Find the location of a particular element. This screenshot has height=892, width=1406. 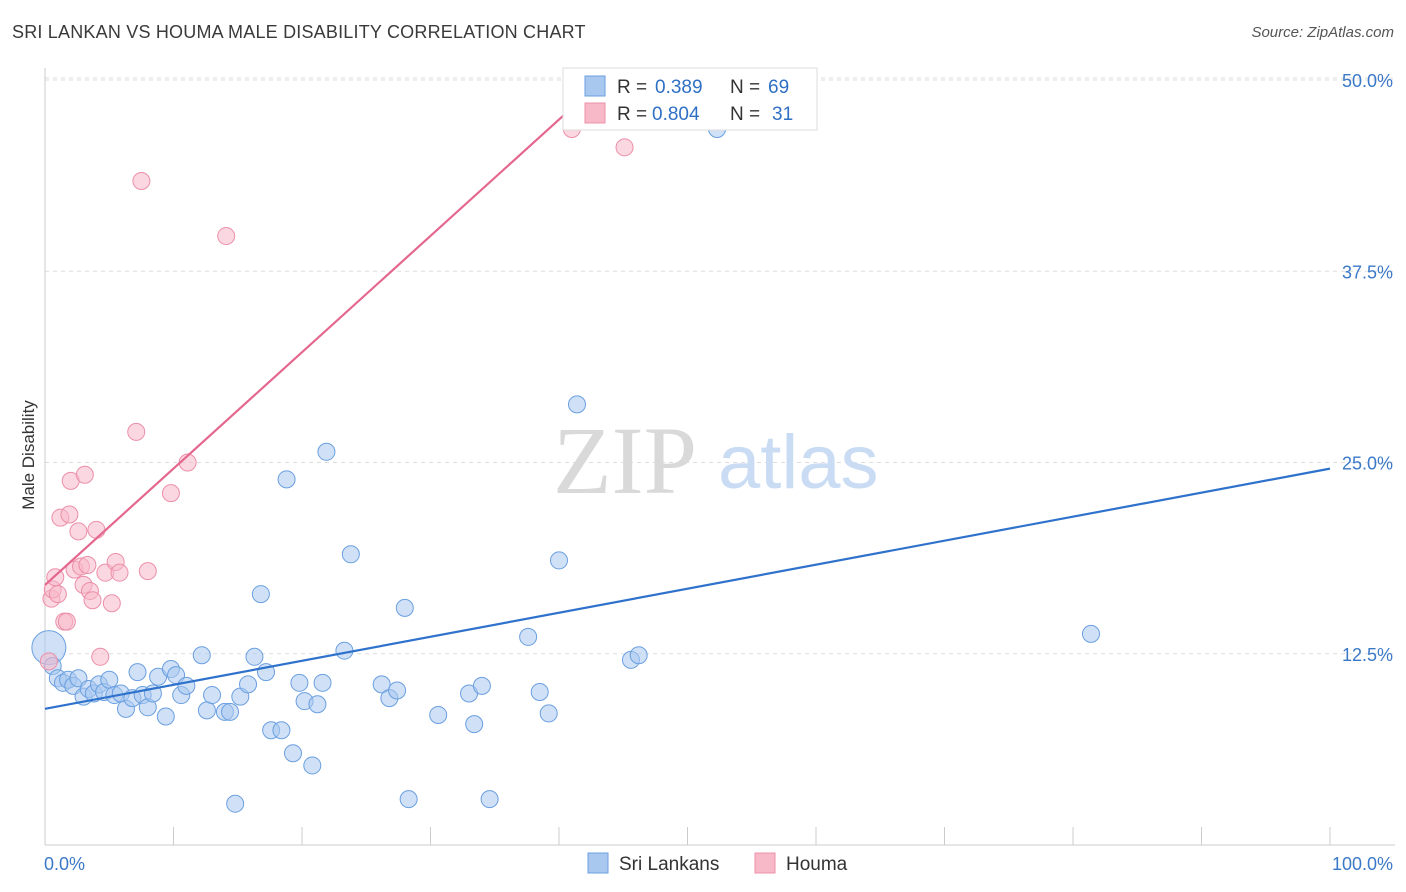

stats-legend: R = 0.389 N = 69 R = 0.804 N = 31 is located at coordinates (690, 99).